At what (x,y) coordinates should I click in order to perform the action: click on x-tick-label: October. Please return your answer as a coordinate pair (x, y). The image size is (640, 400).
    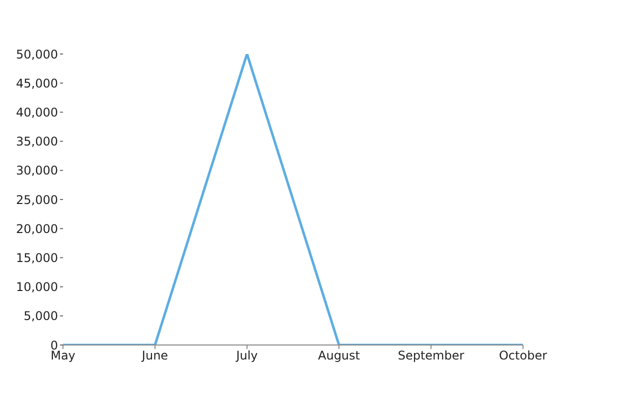
    Looking at the image, I should click on (523, 355).